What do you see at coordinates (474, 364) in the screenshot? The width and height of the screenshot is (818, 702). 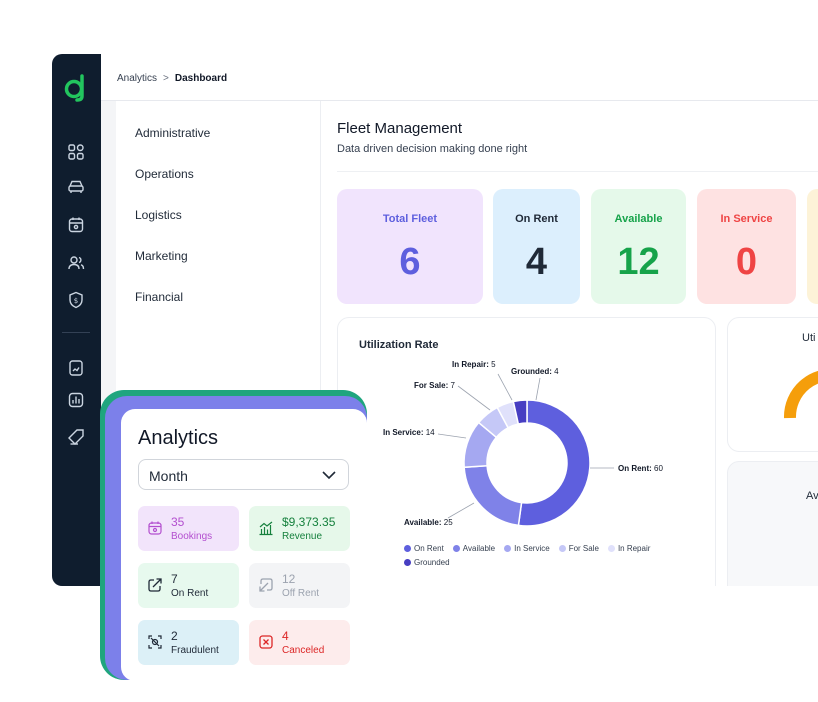 I see `callout-in-repair: In Repair: 5` at bounding box center [474, 364].